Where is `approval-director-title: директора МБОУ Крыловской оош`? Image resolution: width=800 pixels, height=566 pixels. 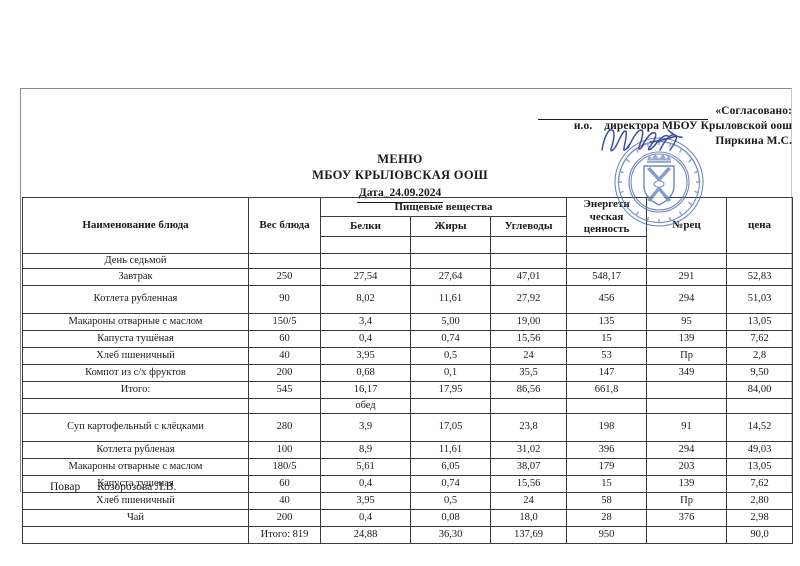 approval-director-title: директора МБОУ Крыловской оош is located at coordinates (698, 126).